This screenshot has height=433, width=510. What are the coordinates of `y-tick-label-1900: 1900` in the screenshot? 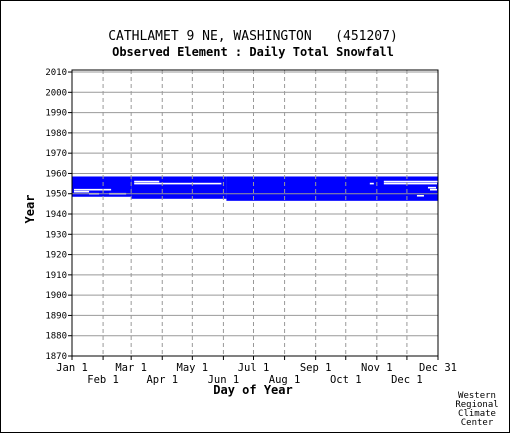 It's located at (56, 296).